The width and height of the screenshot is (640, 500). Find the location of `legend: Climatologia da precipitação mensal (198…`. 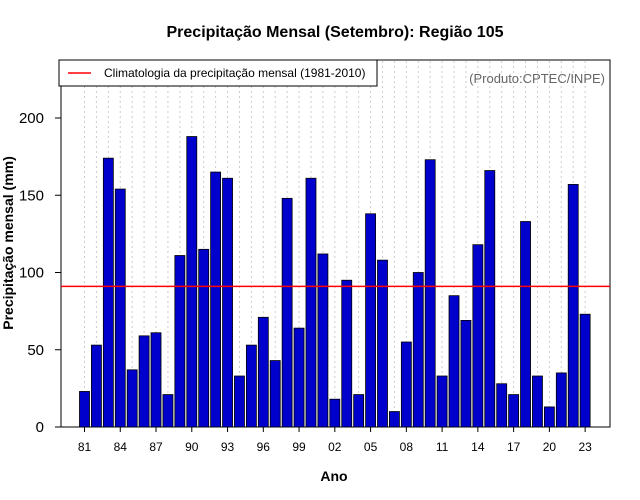

legend: Climatologia da precipitação mensal (198… is located at coordinates (218, 73).